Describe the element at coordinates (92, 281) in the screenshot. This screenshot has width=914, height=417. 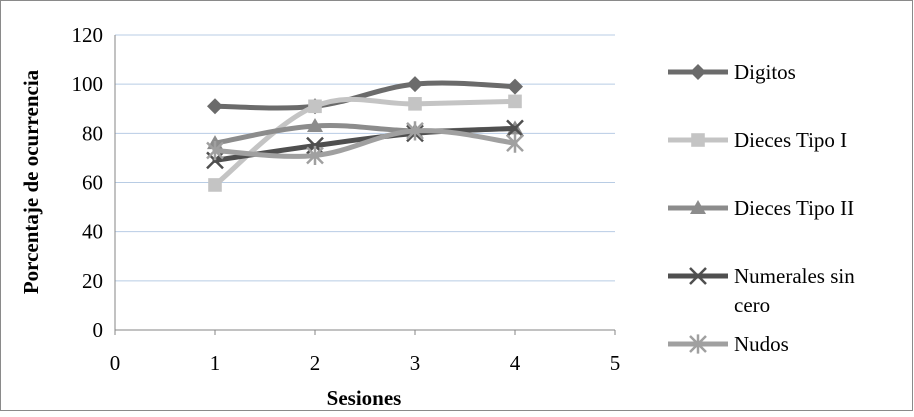
I see `y-tick-label: 20` at that location.